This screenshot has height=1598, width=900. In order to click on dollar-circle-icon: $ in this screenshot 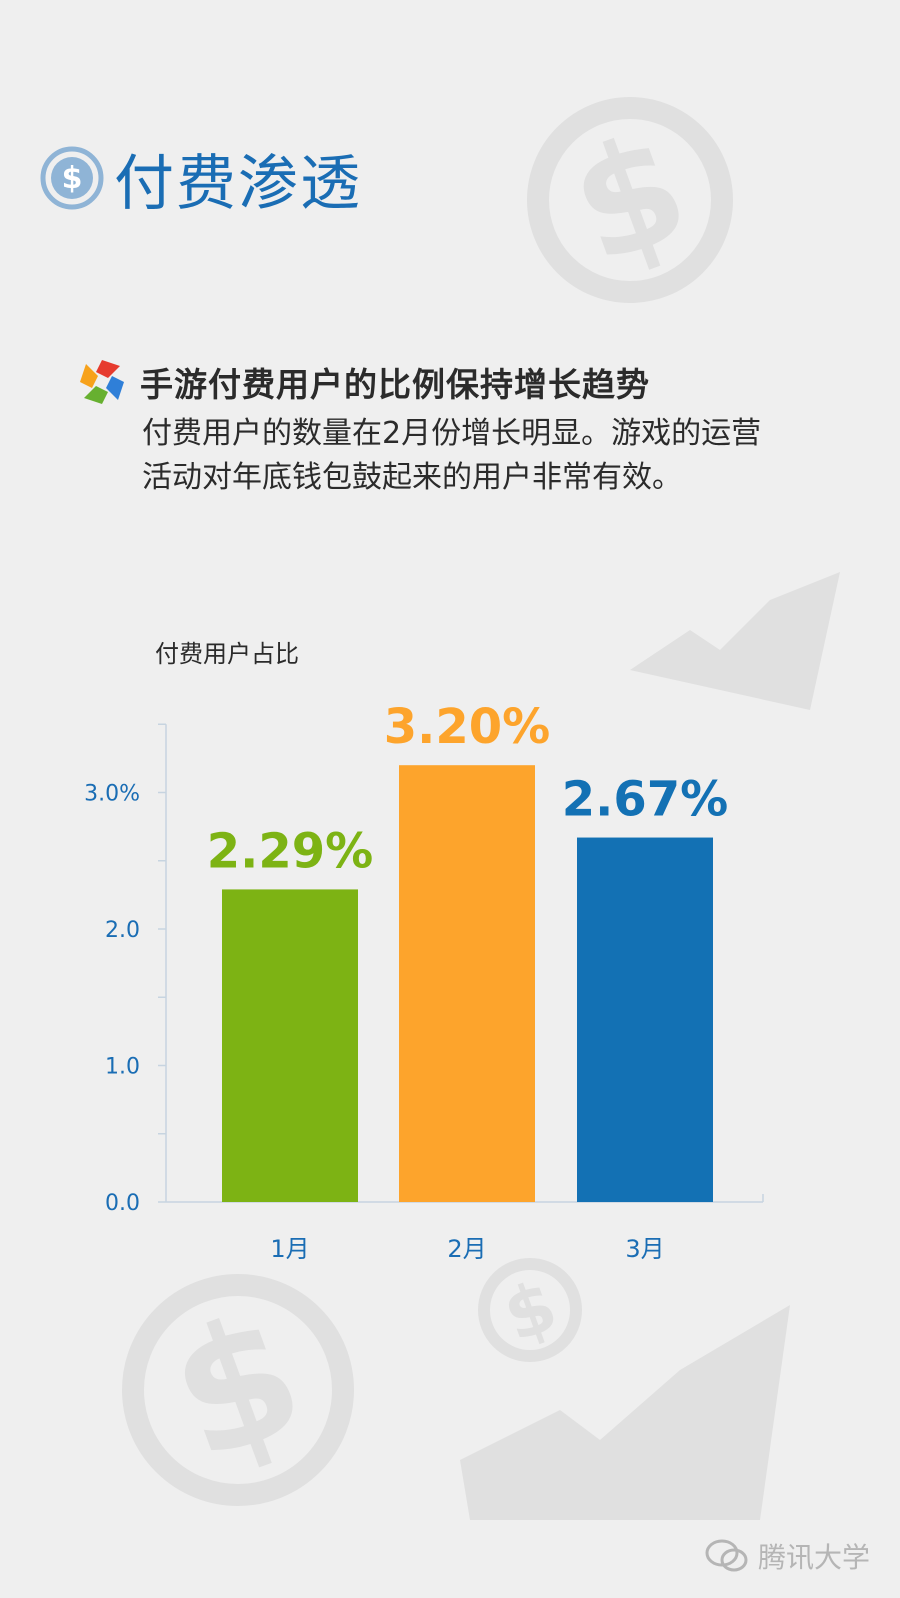, I will do `click(72, 178)`.